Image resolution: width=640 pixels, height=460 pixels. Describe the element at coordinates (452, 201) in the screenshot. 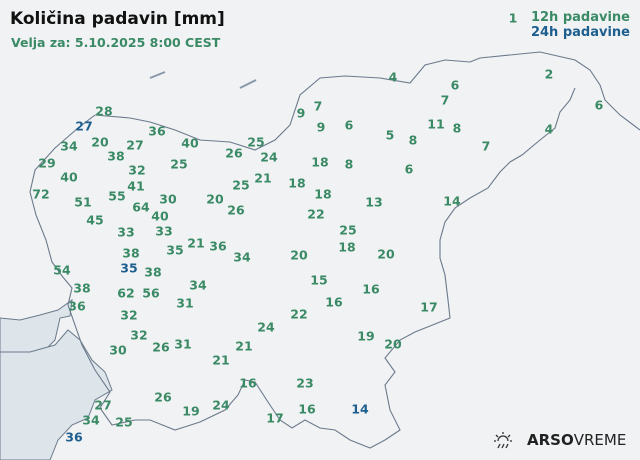

I see `station-value-12h: 14` at that location.